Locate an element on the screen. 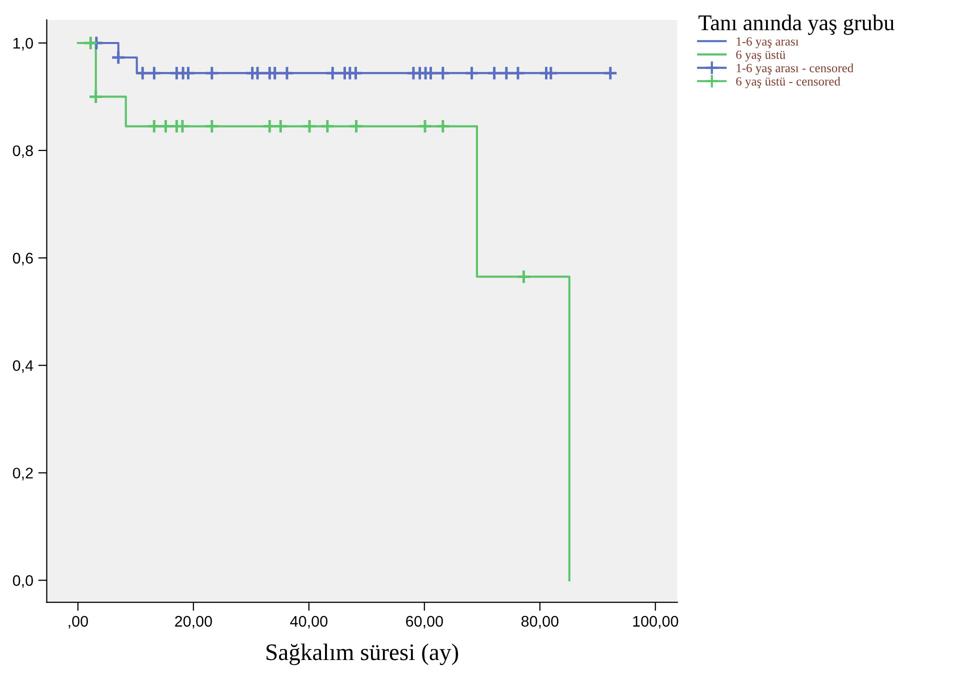 The height and width of the screenshot is (686, 954). x-tick-label: 20,00 is located at coordinates (193, 622).